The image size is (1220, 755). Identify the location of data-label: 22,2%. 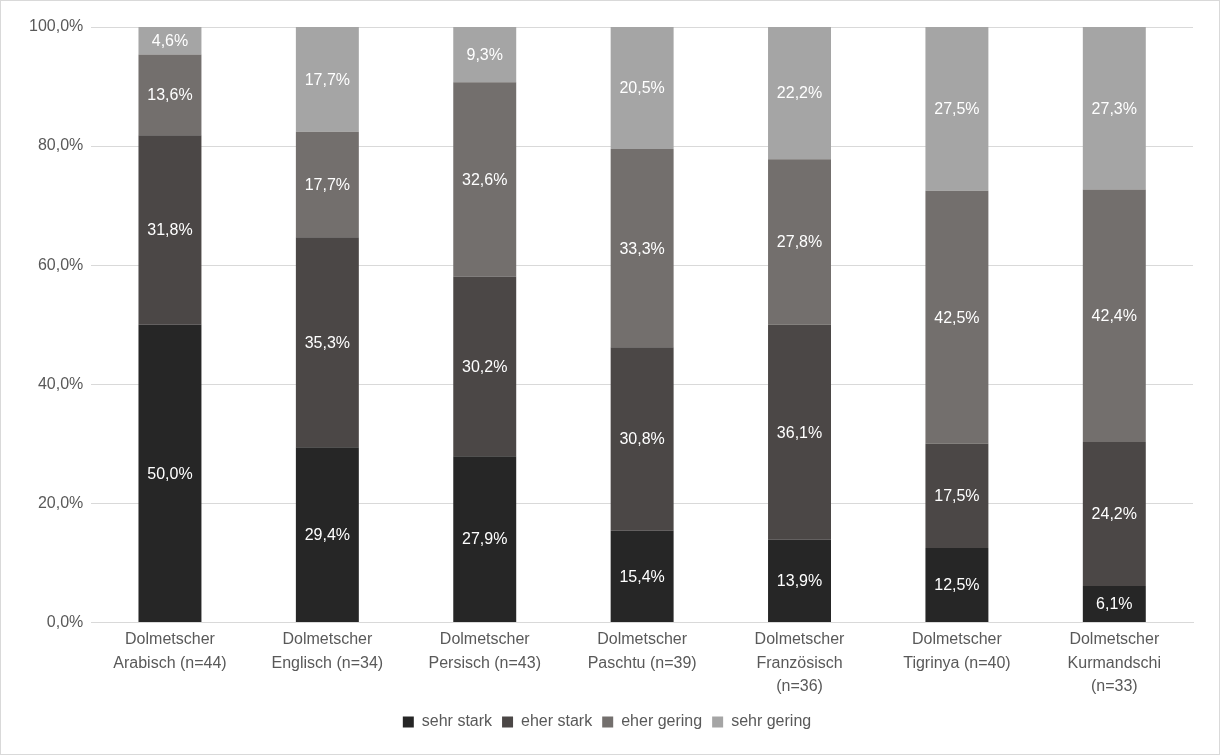
(799, 93).